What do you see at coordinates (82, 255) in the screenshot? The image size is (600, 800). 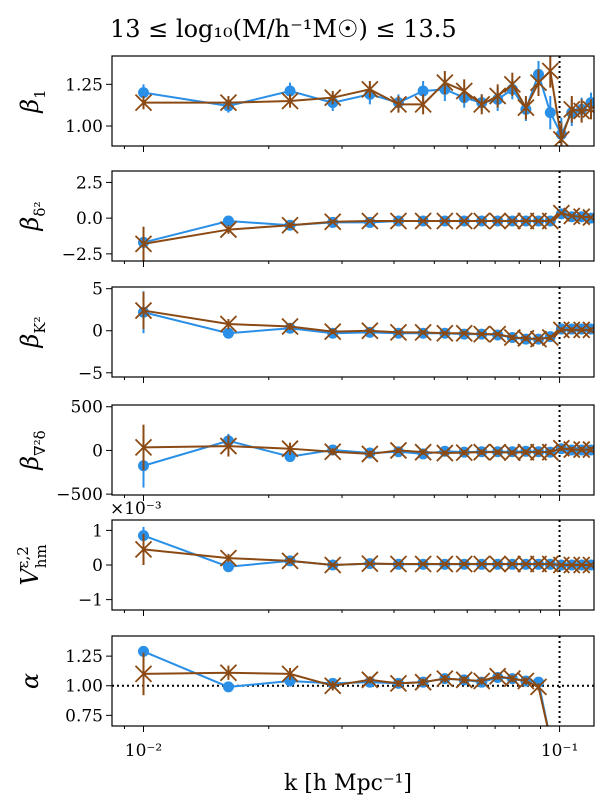 I see `y-tick-label: −2.5` at bounding box center [82, 255].